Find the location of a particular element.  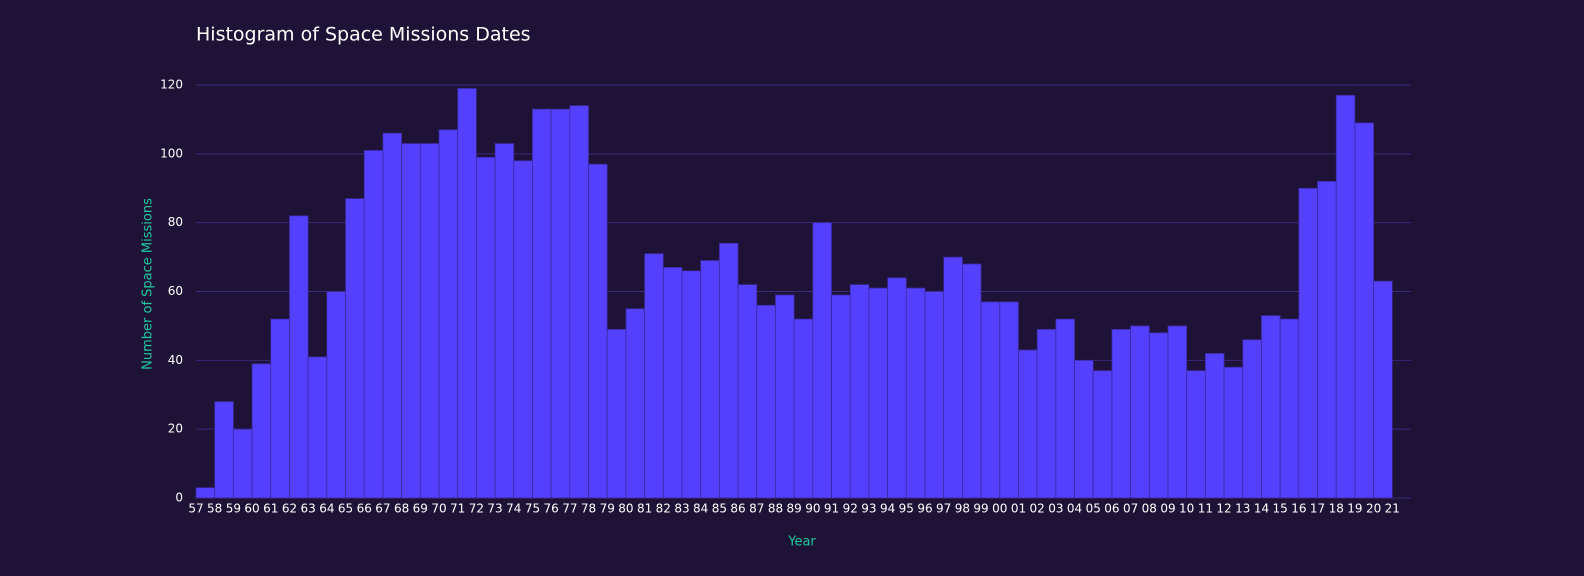

x-tick-label: 72 is located at coordinates (476, 509).